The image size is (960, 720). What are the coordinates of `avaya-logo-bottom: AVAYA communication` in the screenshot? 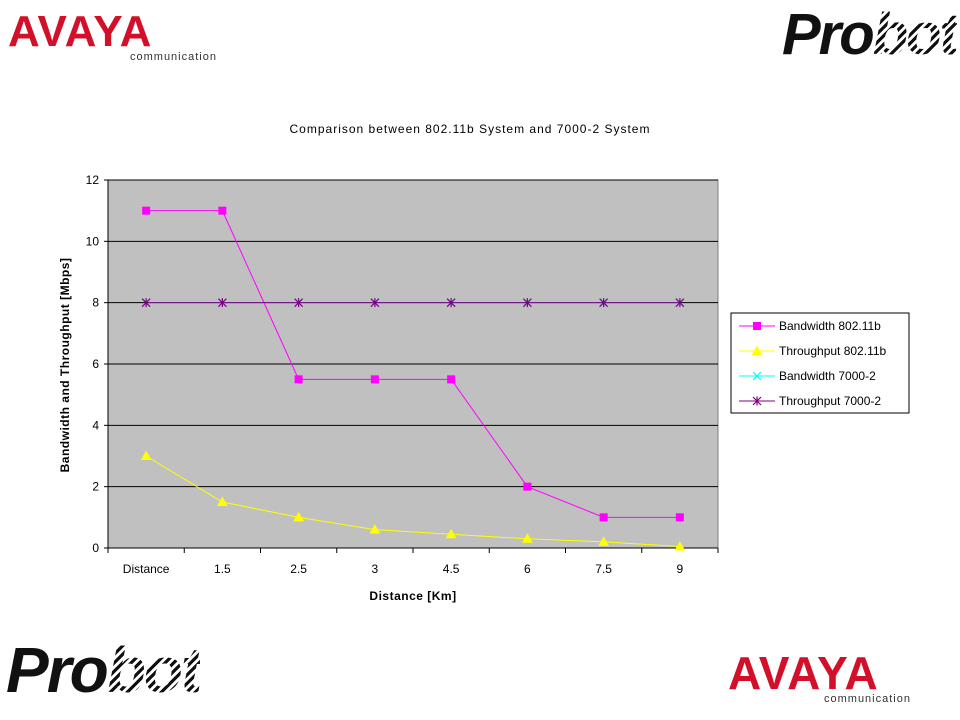 It's located at (819, 677).